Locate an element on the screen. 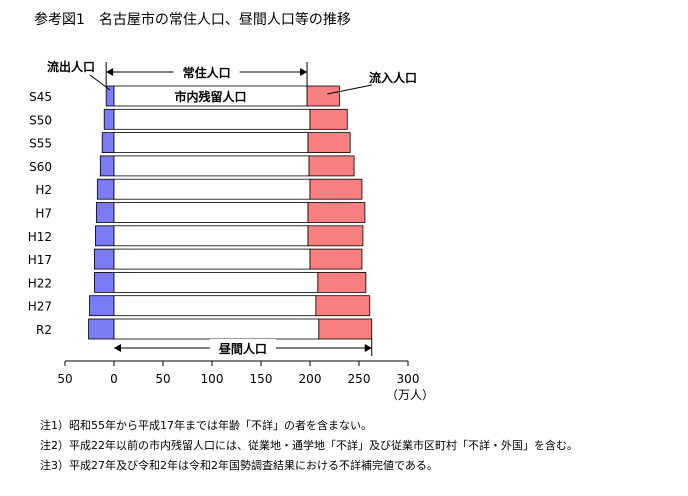  category-label: H12 is located at coordinates (40, 237).